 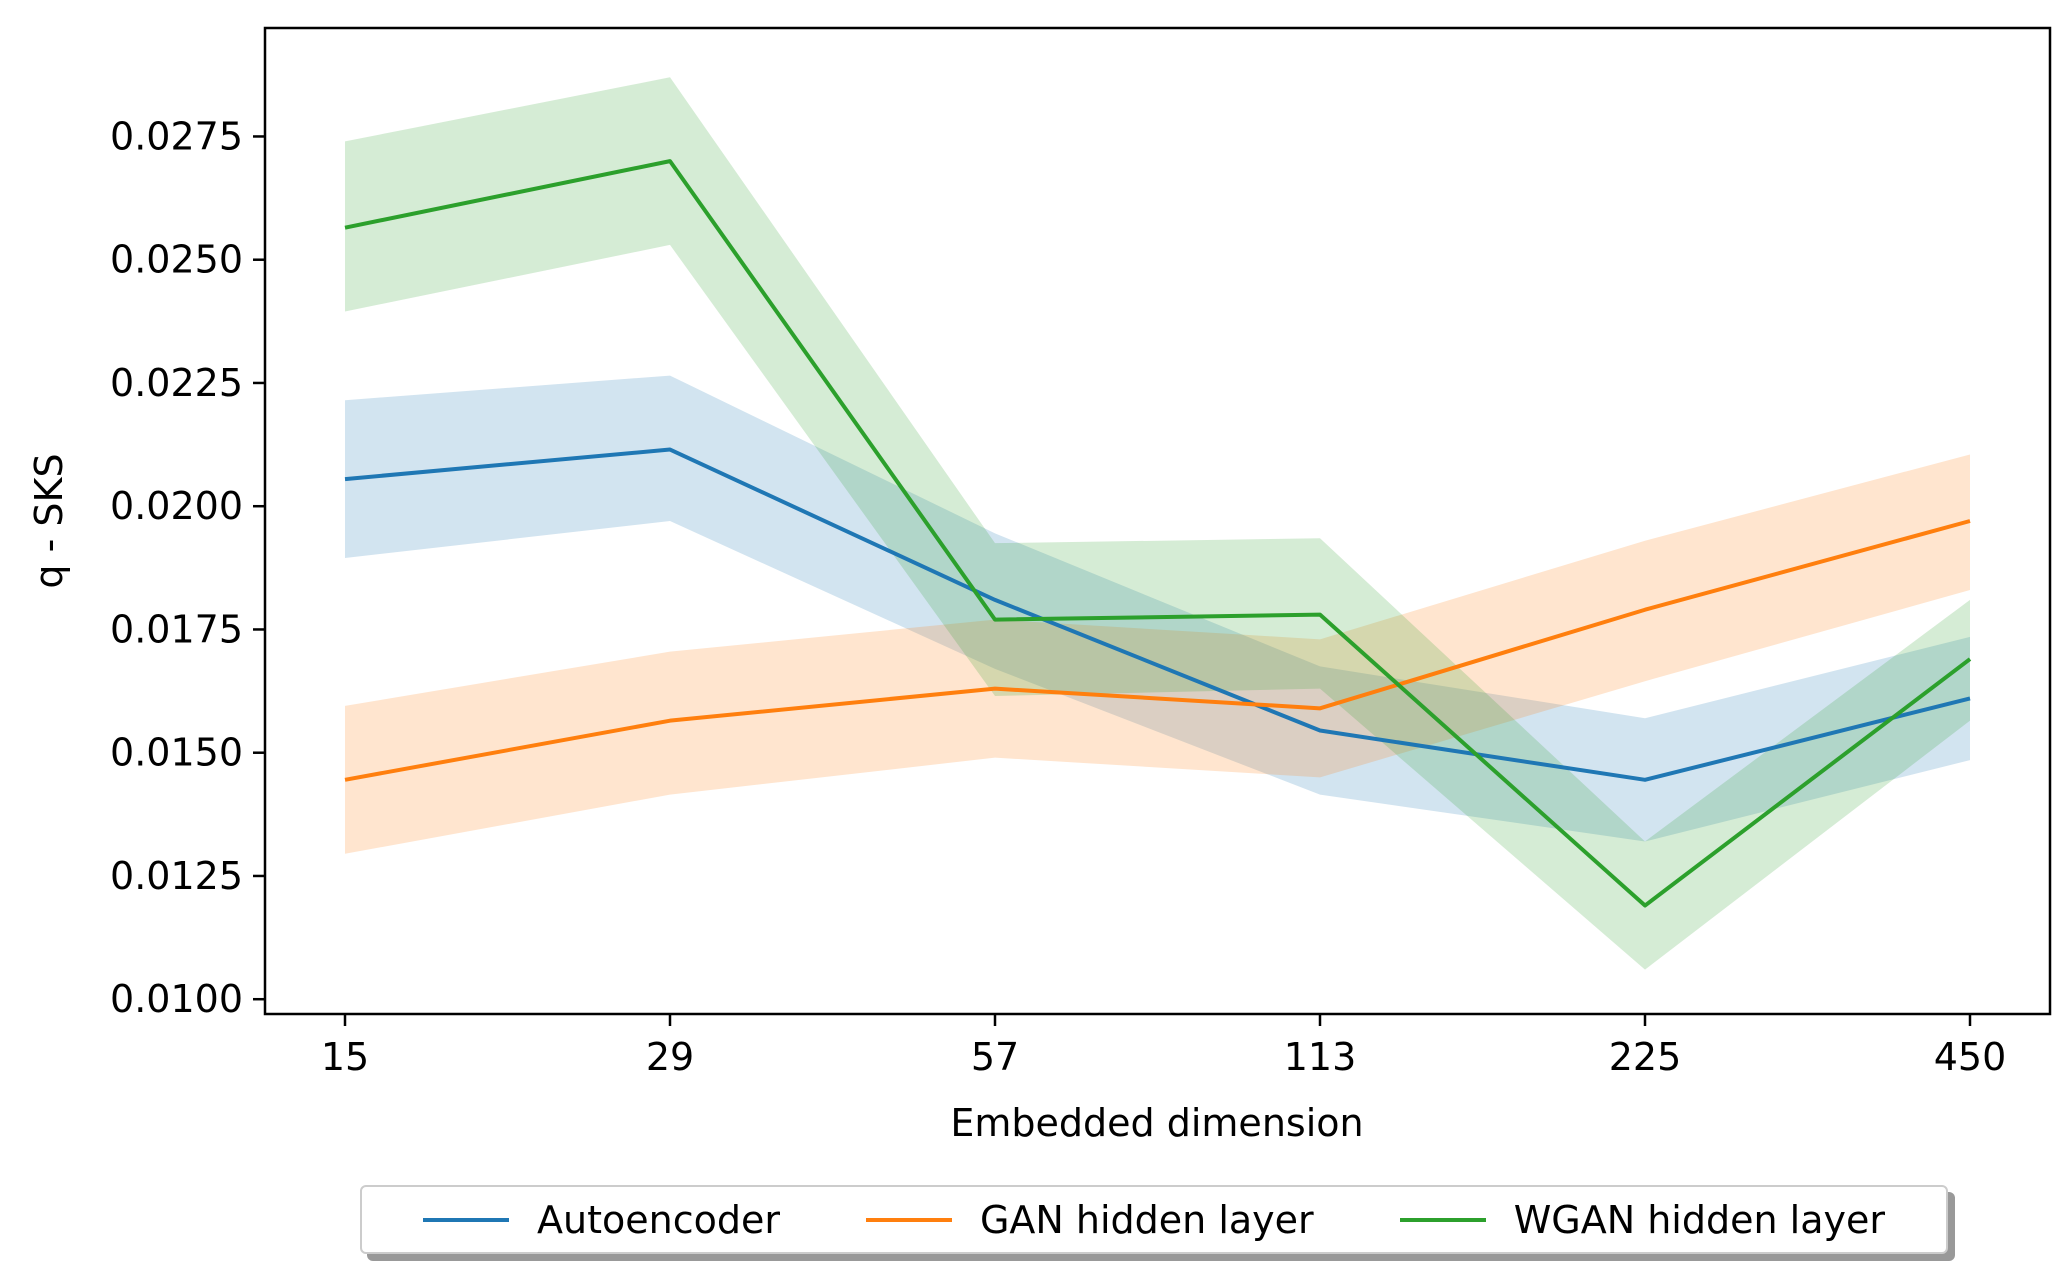 I want to click on x-tick-label: 113, so click(x=1320, y=1057).